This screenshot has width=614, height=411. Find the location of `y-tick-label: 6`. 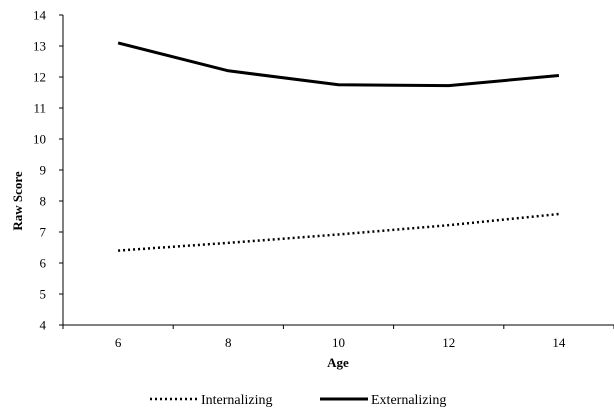

y-tick-label: 6 is located at coordinates (43, 263).